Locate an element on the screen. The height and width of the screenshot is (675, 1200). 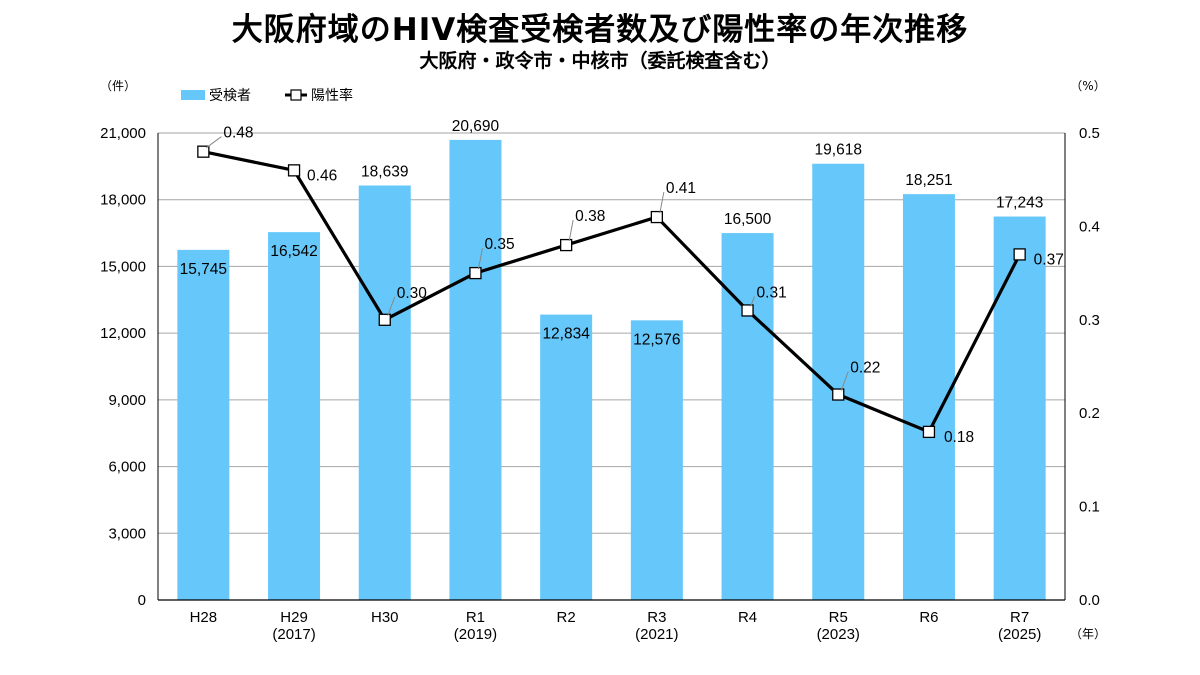
legend-bar-label: 受検者 is located at coordinates (230, 96).